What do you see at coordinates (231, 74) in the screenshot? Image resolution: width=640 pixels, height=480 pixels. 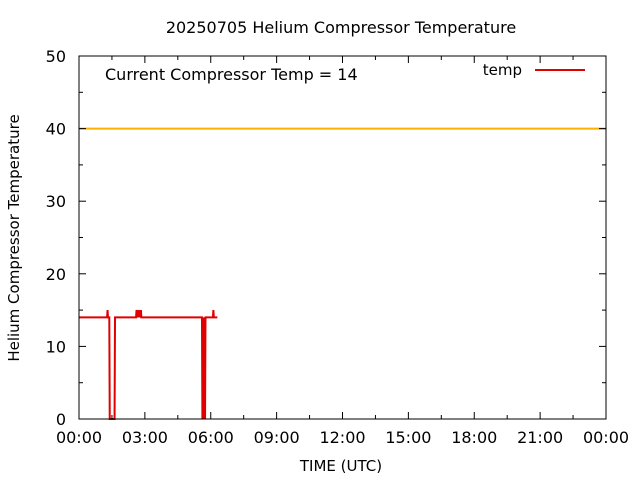 I see `current-temp-annotation: Current Compressor Temp = 14` at bounding box center [231, 74].